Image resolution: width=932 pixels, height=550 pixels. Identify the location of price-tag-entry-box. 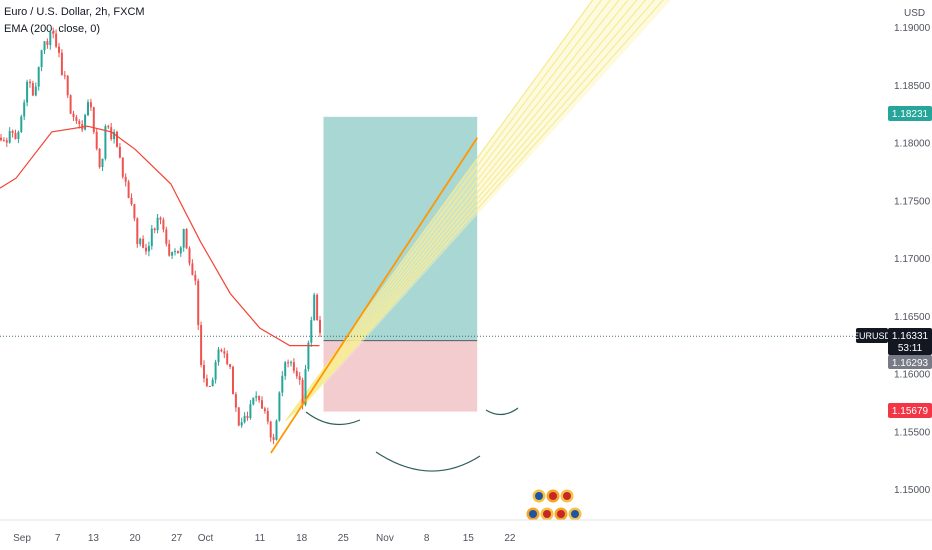
(910, 362).